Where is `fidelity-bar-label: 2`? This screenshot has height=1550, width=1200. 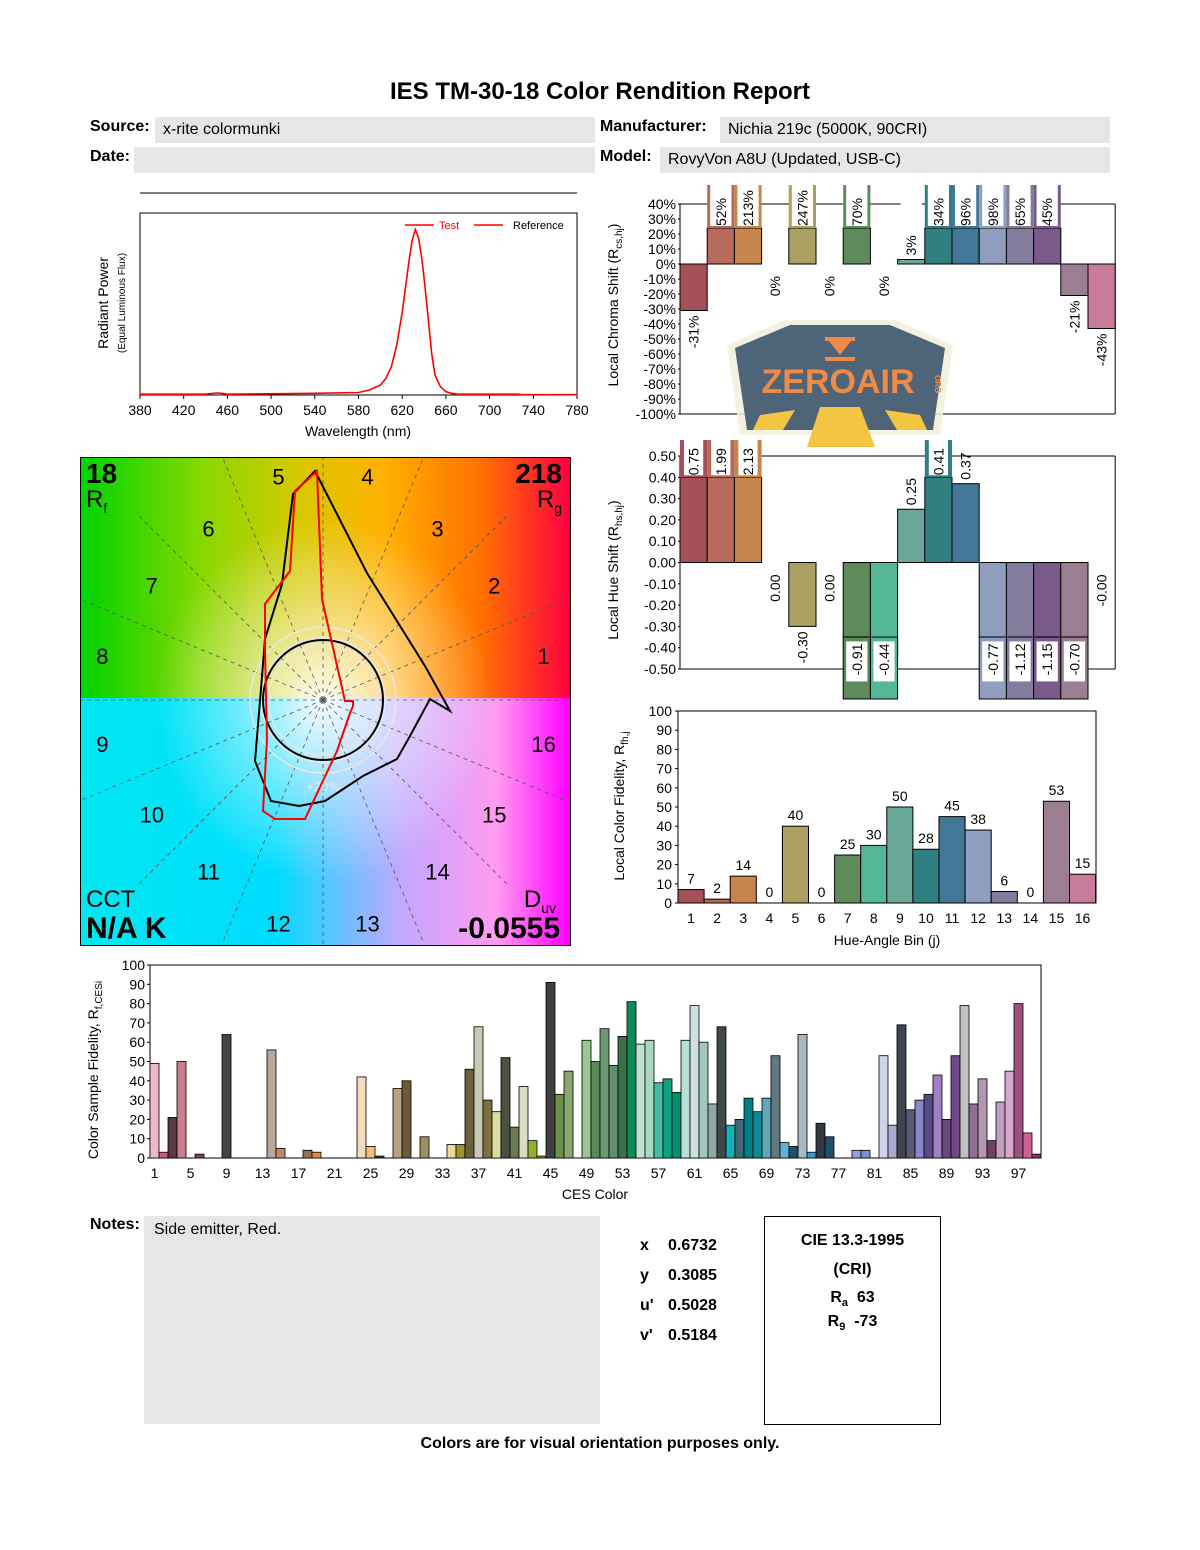
fidelity-bar-label: 2 is located at coordinates (717, 888).